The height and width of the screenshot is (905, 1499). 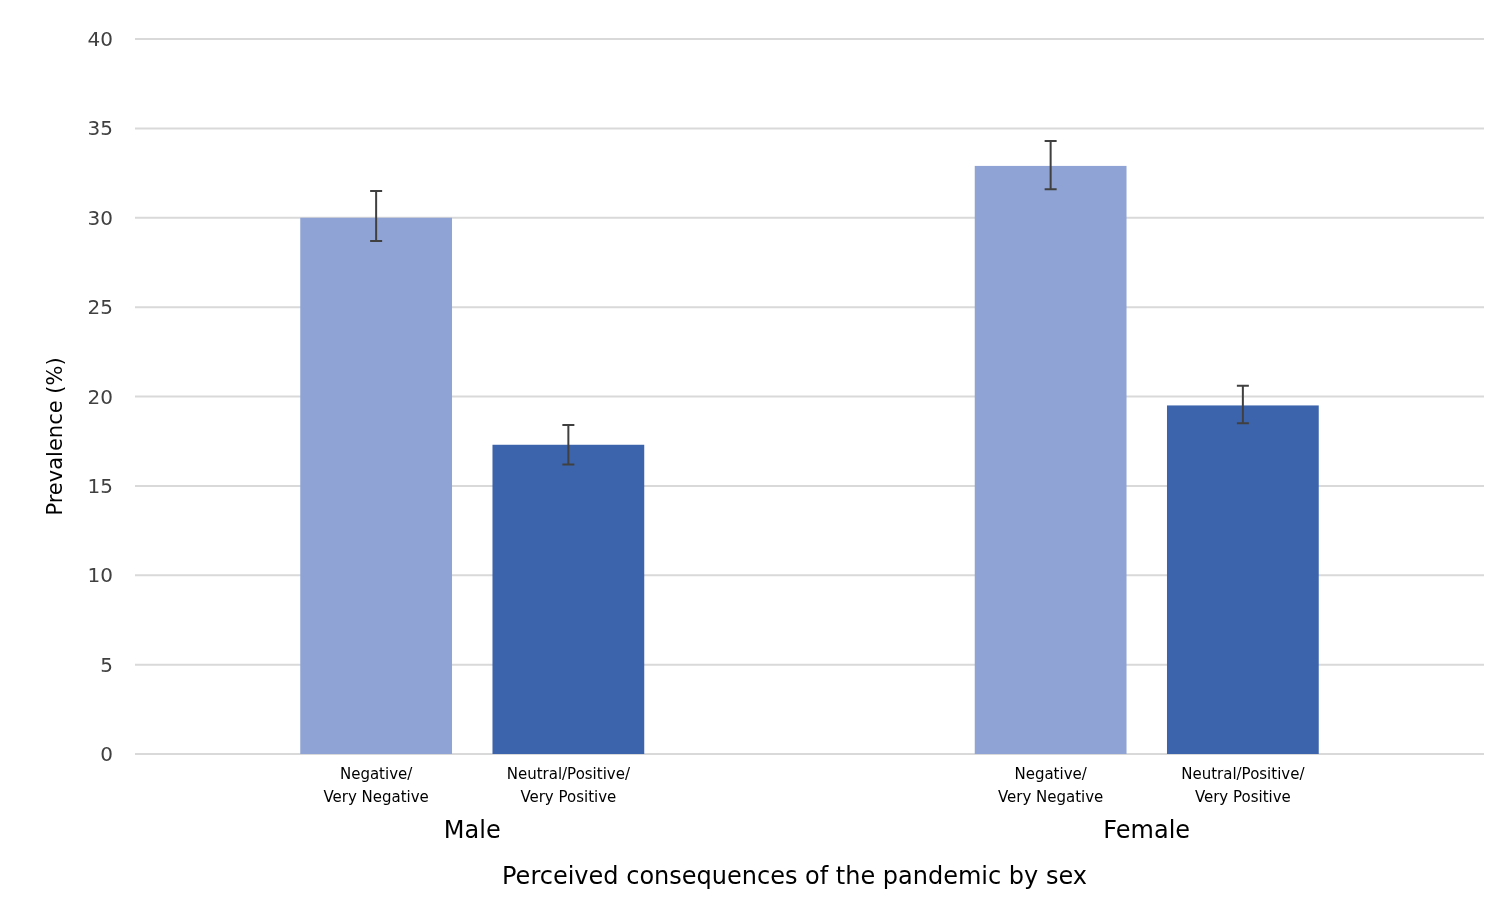 What do you see at coordinates (106, 664) in the screenshot?
I see `y-tick-label: 5` at bounding box center [106, 664].